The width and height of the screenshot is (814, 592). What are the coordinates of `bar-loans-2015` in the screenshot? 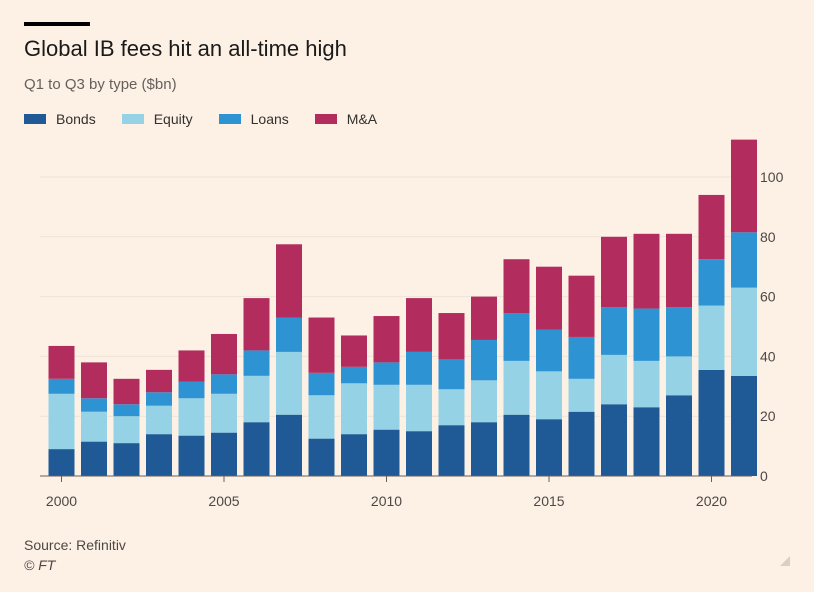 It's located at (549, 350).